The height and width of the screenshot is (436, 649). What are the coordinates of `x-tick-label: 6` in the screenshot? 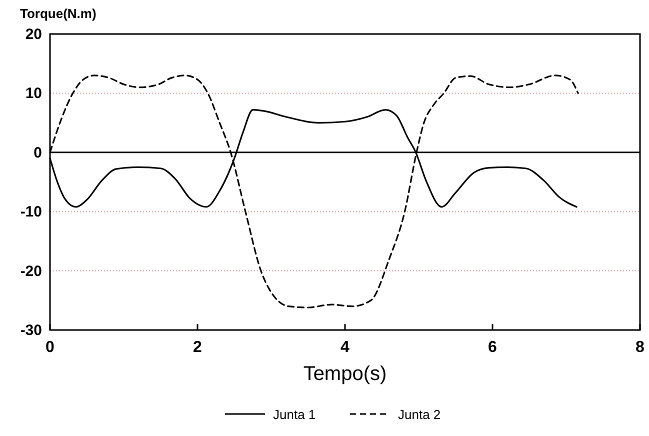 It's located at (493, 347).